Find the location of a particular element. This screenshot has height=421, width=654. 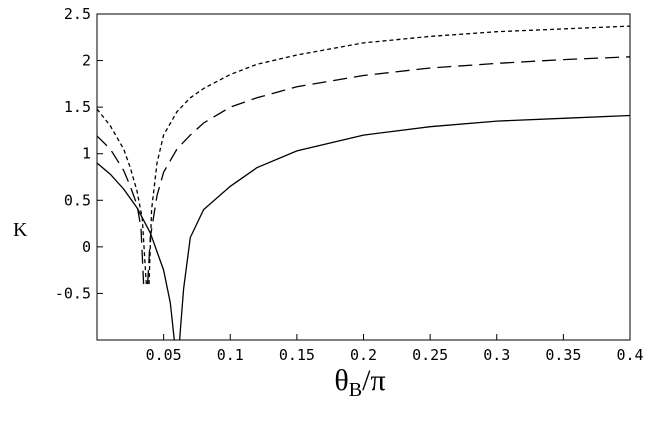

x-tick-label: 0.1 is located at coordinates (230, 355).